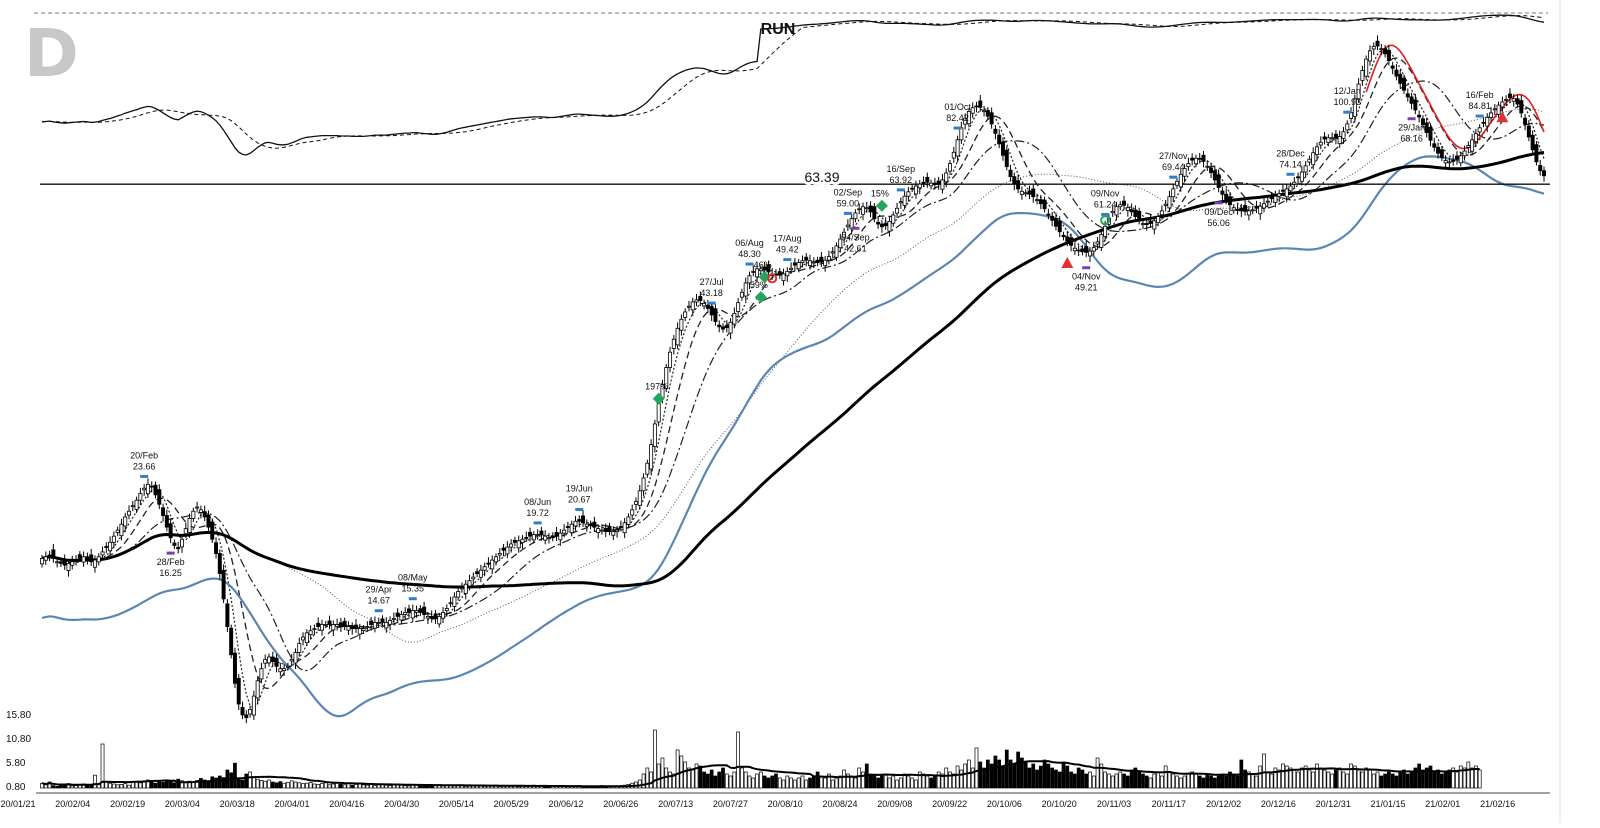  I want to click on x-tick-label: 20/05/29, so click(511, 804).